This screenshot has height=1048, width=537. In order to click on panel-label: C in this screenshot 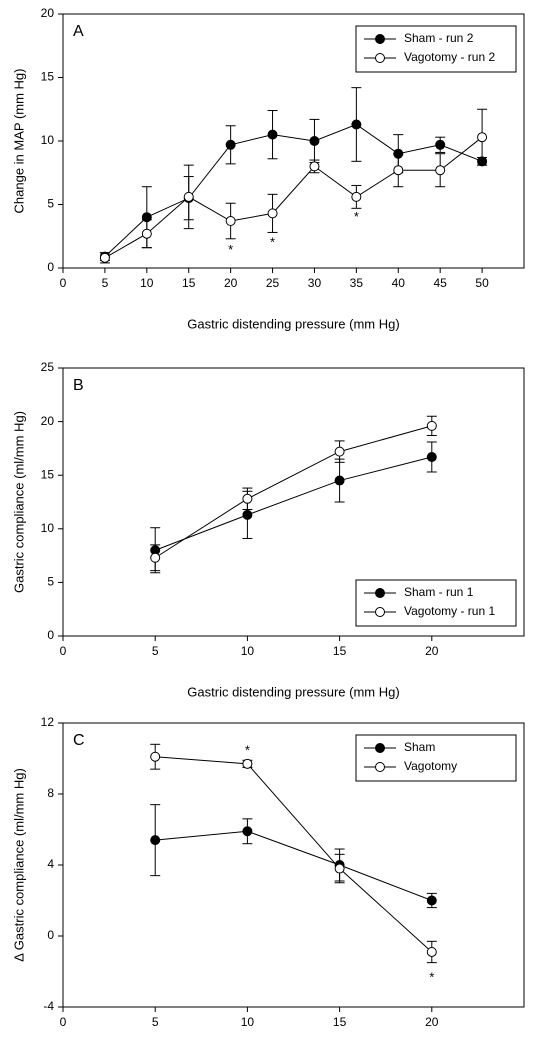, I will do `click(79, 740)`.